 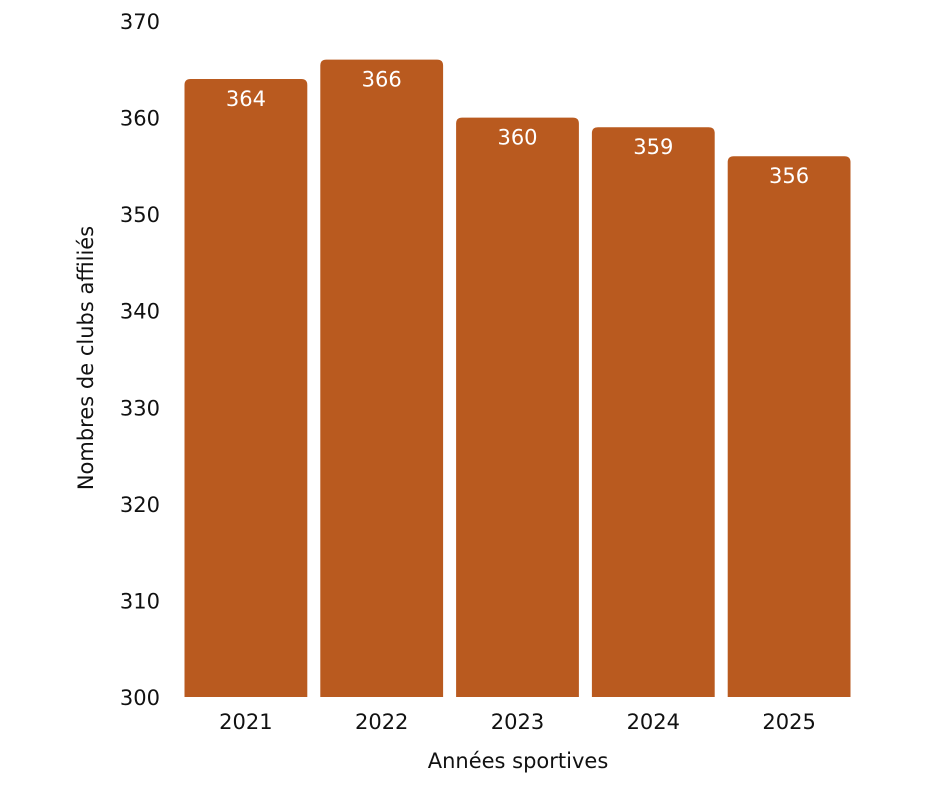 I want to click on y-tick-label: 300, so click(x=140, y=698).